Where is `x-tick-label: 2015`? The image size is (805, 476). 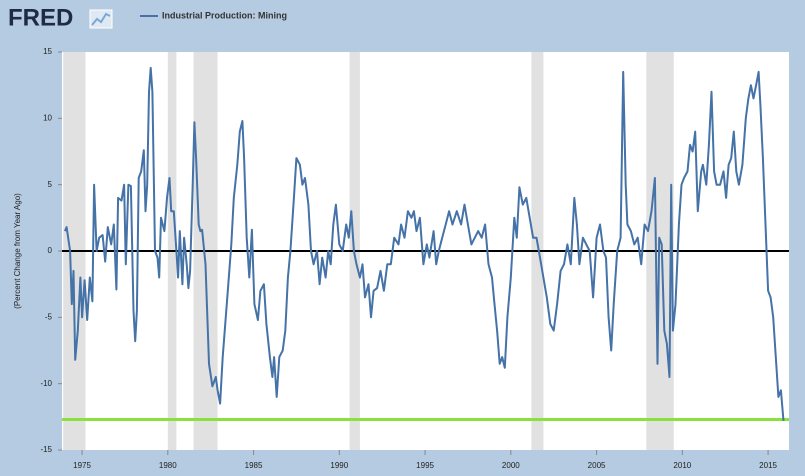 x-tick-label: 2015 is located at coordinates (768, 465).